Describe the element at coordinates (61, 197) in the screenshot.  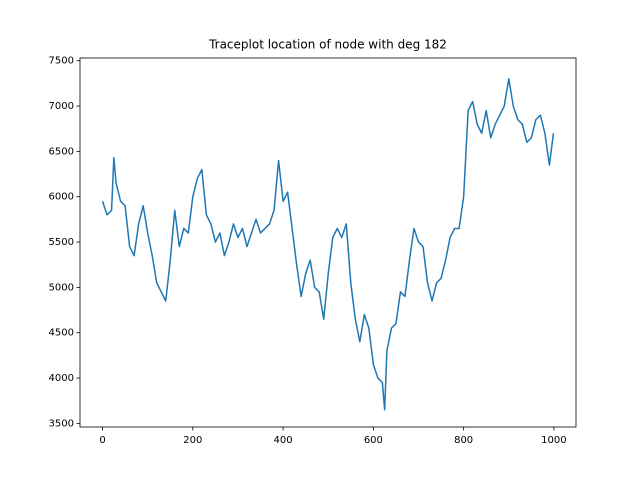
I see `y-tick-label: 6000` at that location.